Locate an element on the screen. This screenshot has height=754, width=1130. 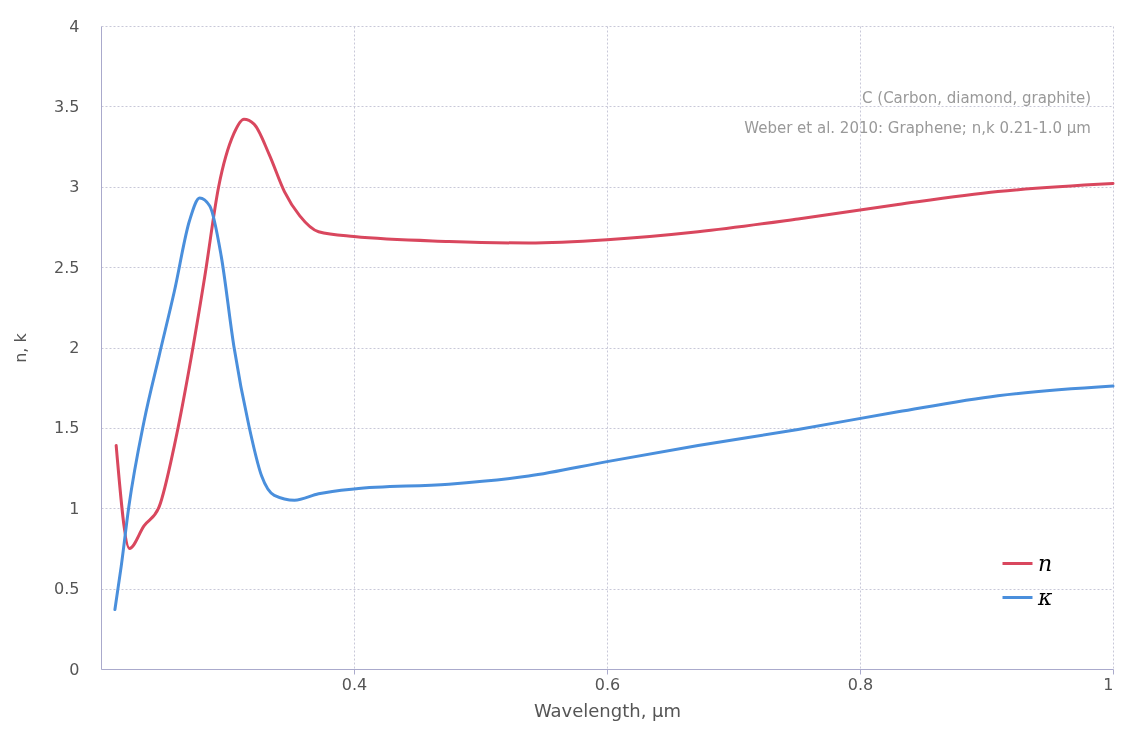
legend-label: n is located at coordinates (1045, 563).